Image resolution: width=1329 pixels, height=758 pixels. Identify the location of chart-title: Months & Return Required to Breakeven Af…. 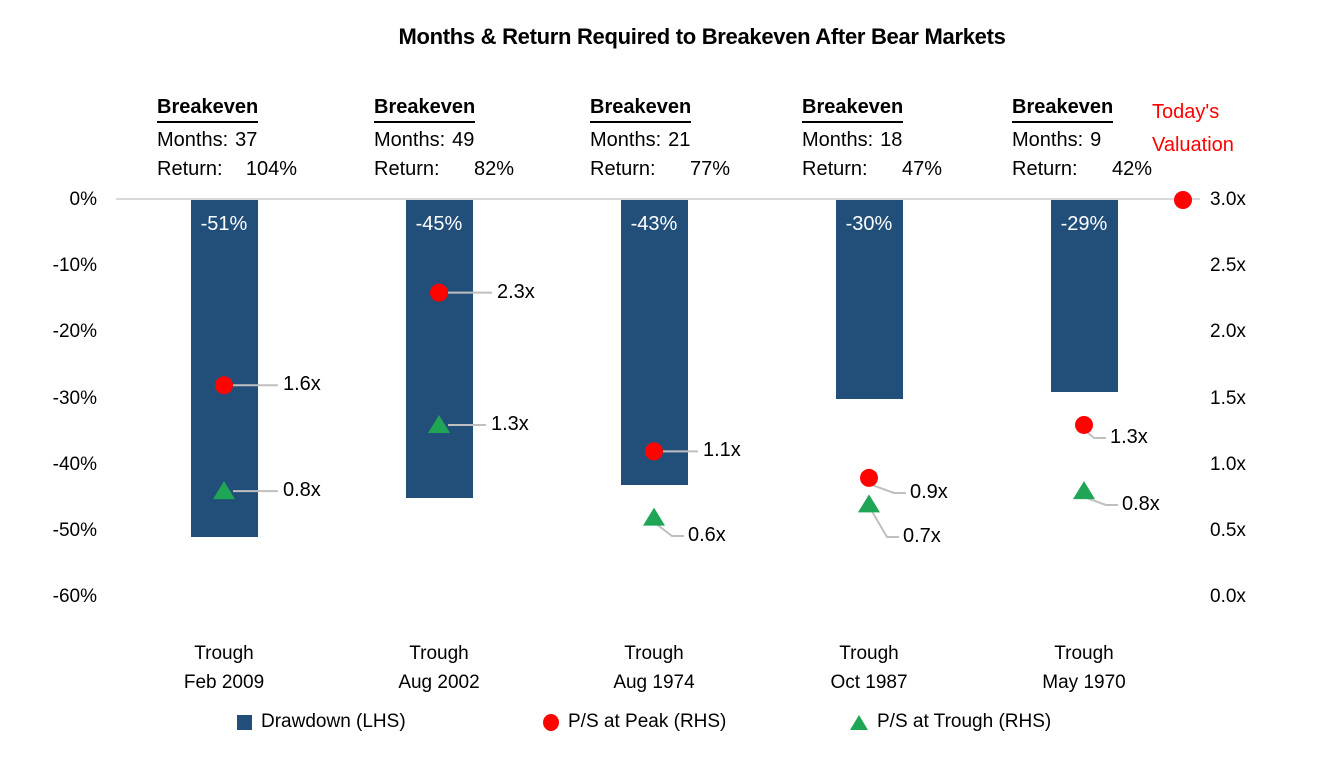
(702, 36).